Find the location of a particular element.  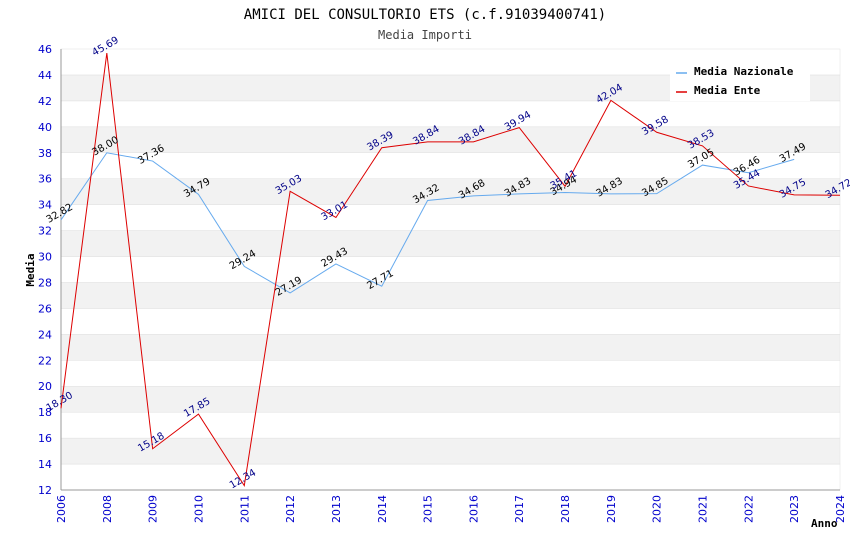

x-tick-label: 2023 is located at coordinates (794, 509).